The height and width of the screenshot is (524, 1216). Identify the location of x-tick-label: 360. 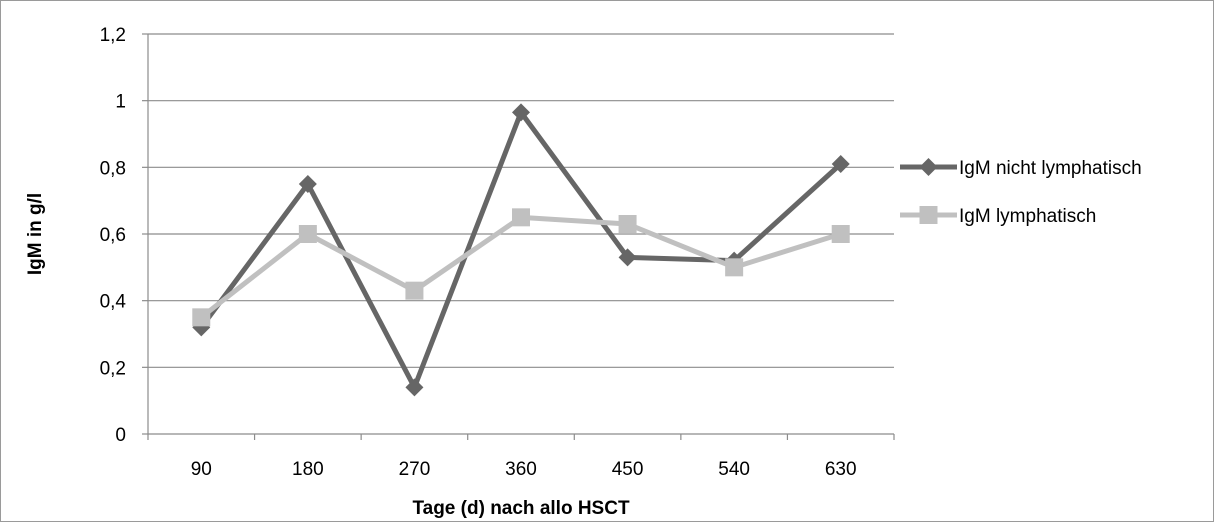
(521, 469).